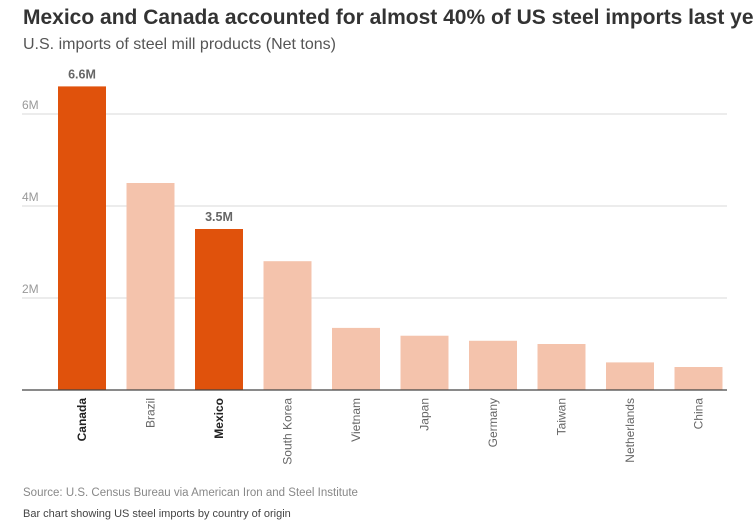 This screenshot has height=523, width=753. I want to click on x-tick-label: Taiwan, so click(562, 416).